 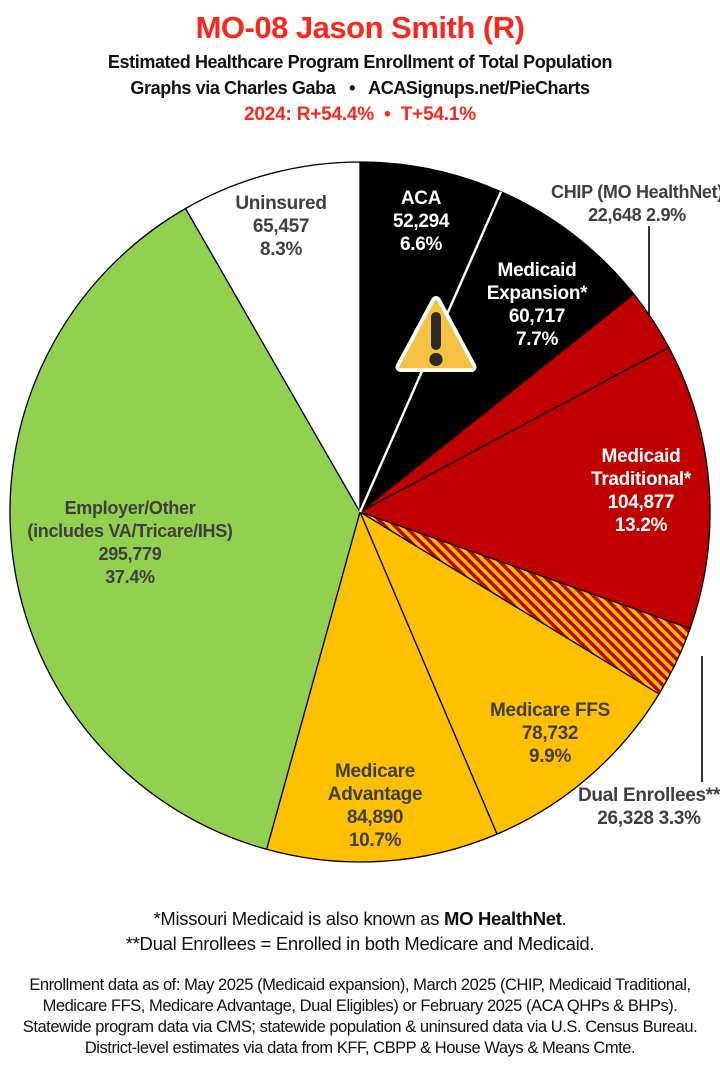 I want to click on partisan-lean-line: 2024: R+54.4% • T+54.1%, so click(x=360, y=114).